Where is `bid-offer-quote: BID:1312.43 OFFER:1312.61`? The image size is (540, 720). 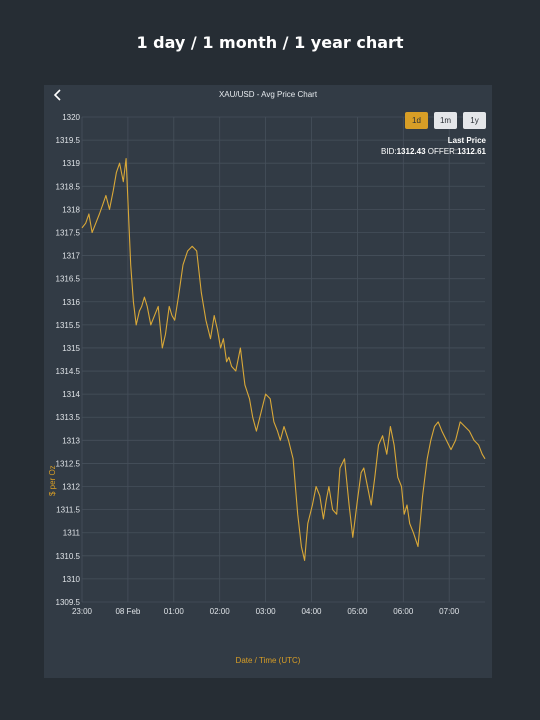
bid-offer-quote: BID:1312.43 OFFER:1312.61 is located at coordinates (433, 151).